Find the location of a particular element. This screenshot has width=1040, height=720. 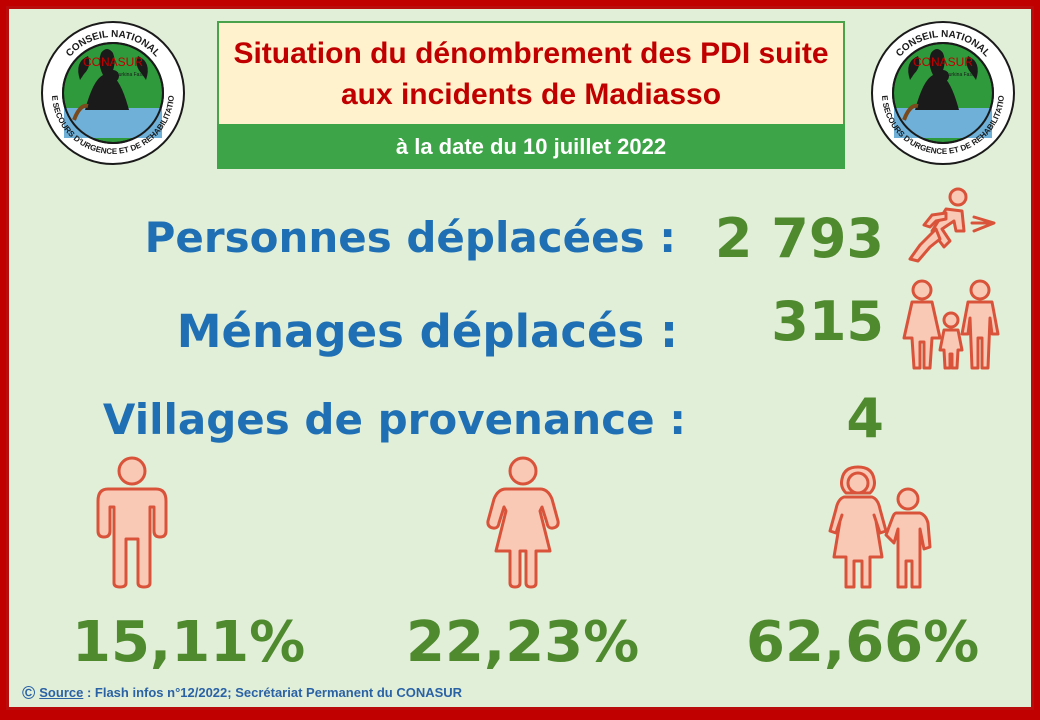

family-icon is located at coordinates (952, 324).